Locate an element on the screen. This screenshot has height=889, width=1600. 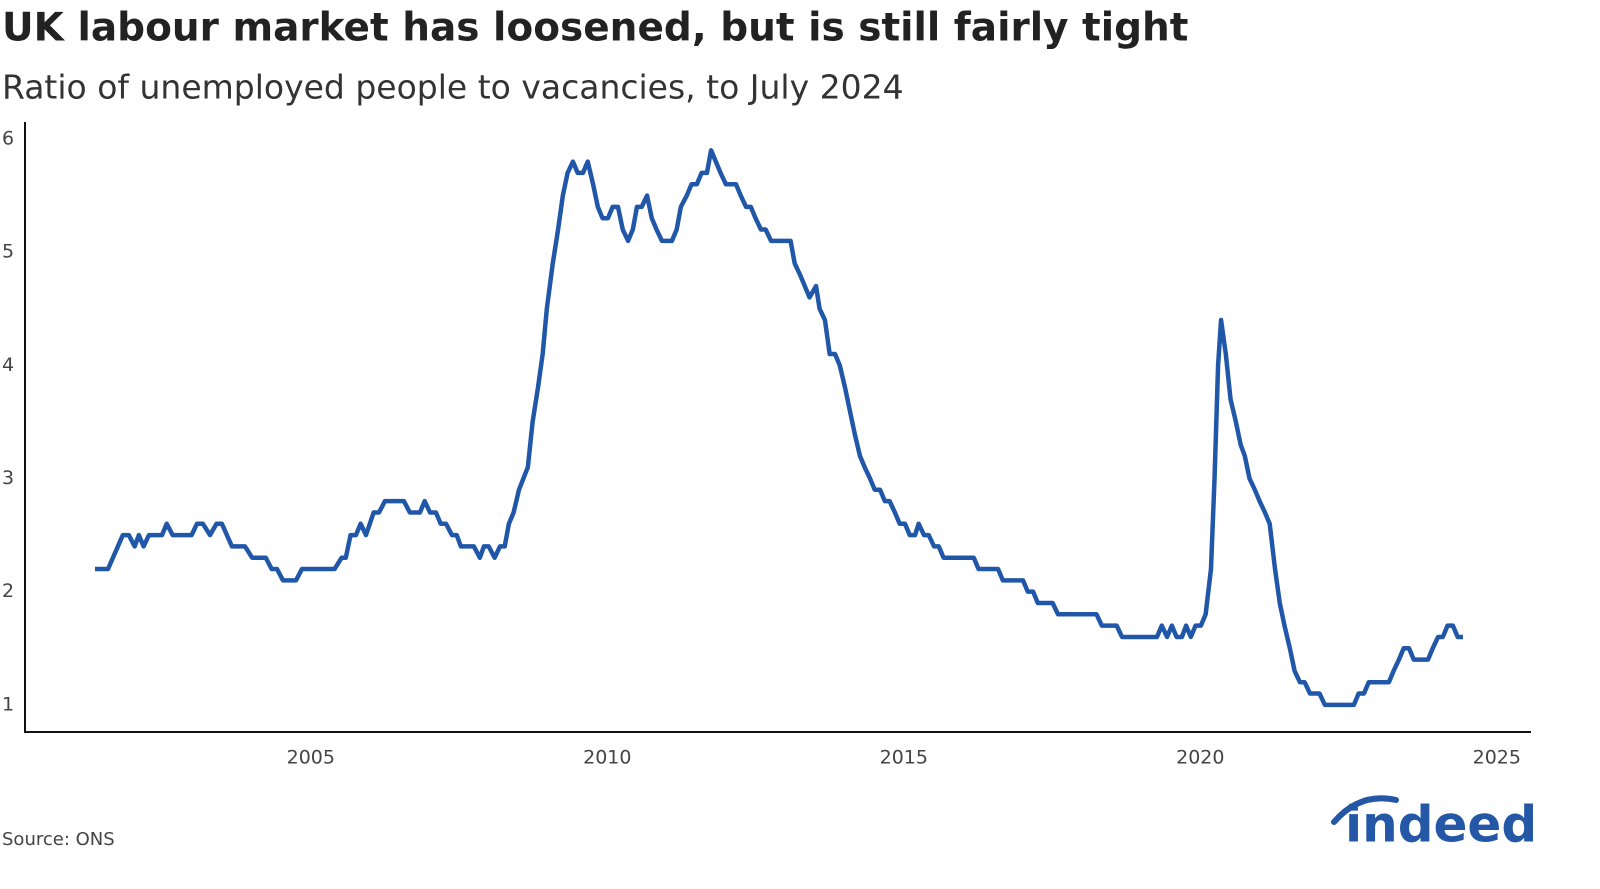
y-tick-label: 2 is located at coordinates (8, 591).